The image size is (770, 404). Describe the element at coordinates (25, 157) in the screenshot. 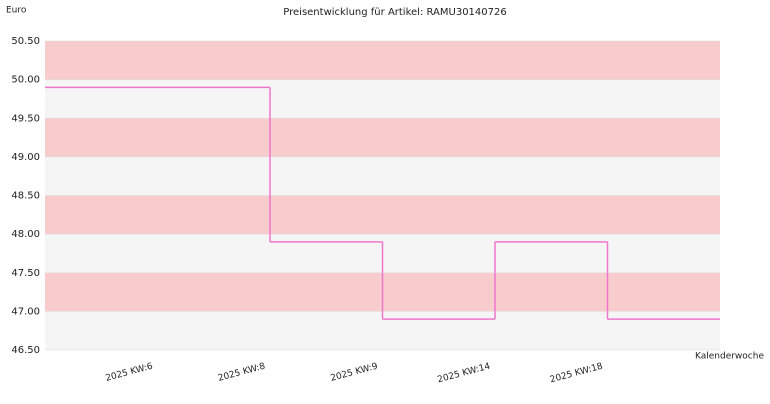

I see `y-tick-label: 49.00` at that location.